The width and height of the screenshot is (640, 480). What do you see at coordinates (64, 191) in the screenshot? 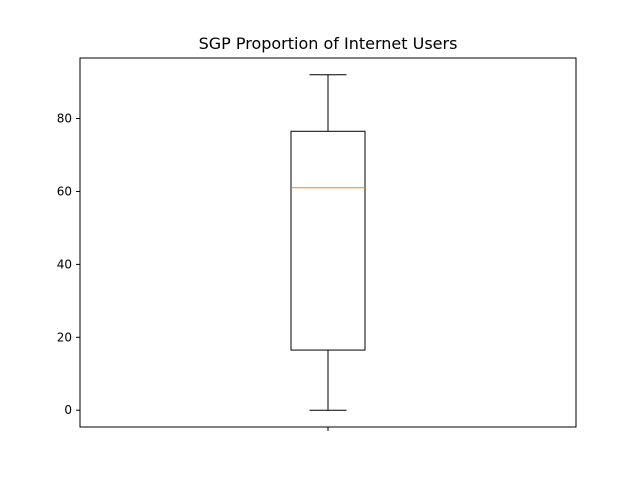
I see `y-tick-label: 60` at bounding box center [64, 191].